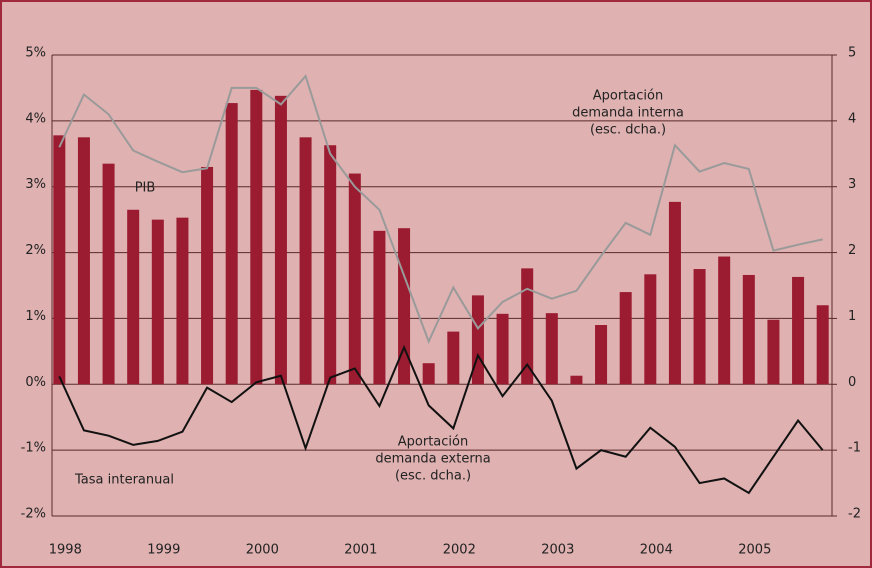 The height and width of the screenshot is (568, 872). What do you see at coordinates (65, 550) in the screenshot?
I see `x-tick-label: 1998` at bounding box center [65, 550].